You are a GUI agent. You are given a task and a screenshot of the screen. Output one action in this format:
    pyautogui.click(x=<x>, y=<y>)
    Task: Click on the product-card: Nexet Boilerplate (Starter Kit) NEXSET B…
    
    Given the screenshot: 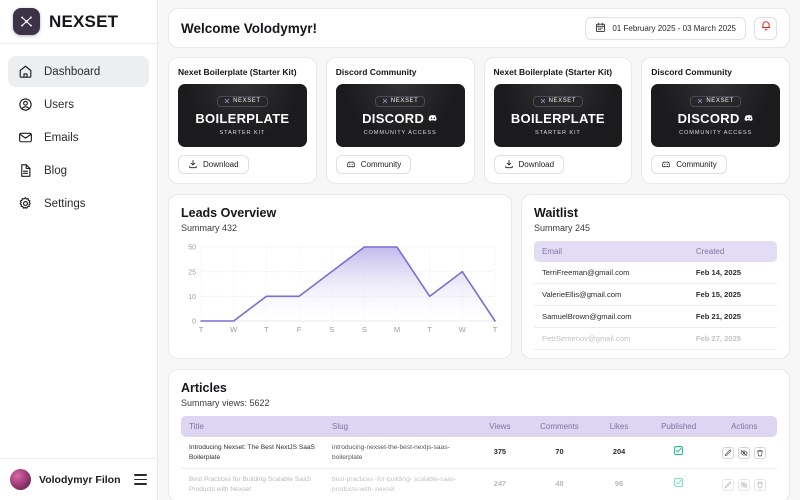 What is the action you would take?
    pyautogui.click(x=558, y=120)
    